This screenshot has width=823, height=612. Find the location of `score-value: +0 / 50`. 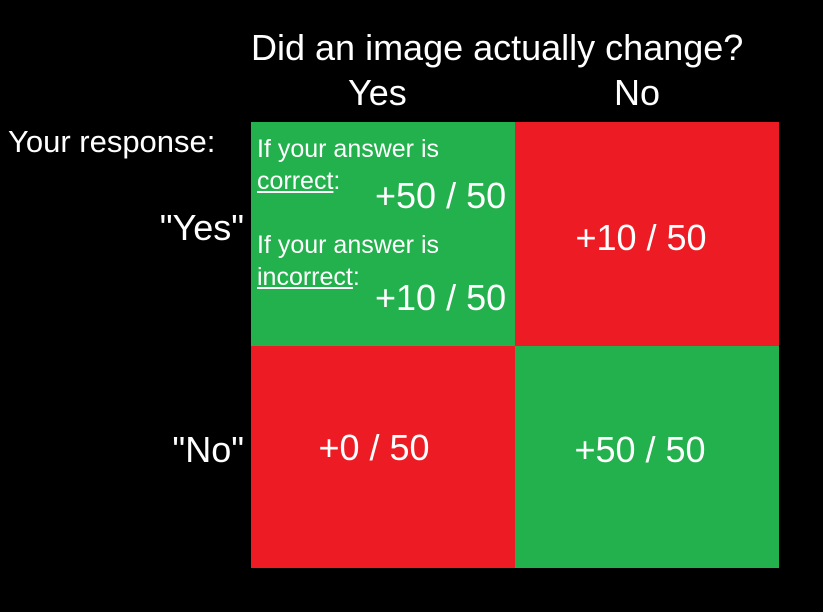

score-value: +0 / 50 is located at coordinates (374, 447).